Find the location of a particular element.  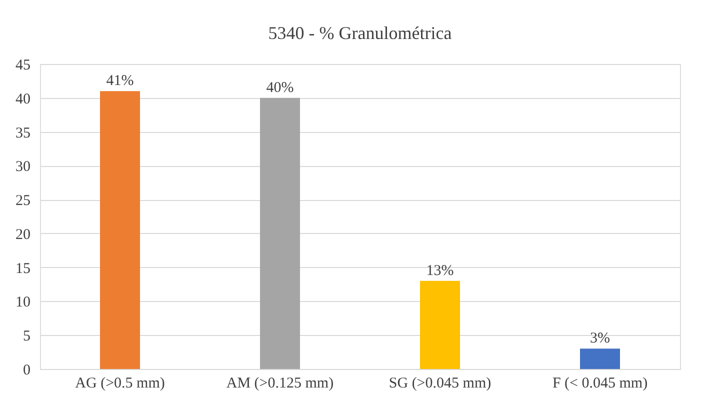

y-tick-label: 30 is located at coordinates (23, 167).